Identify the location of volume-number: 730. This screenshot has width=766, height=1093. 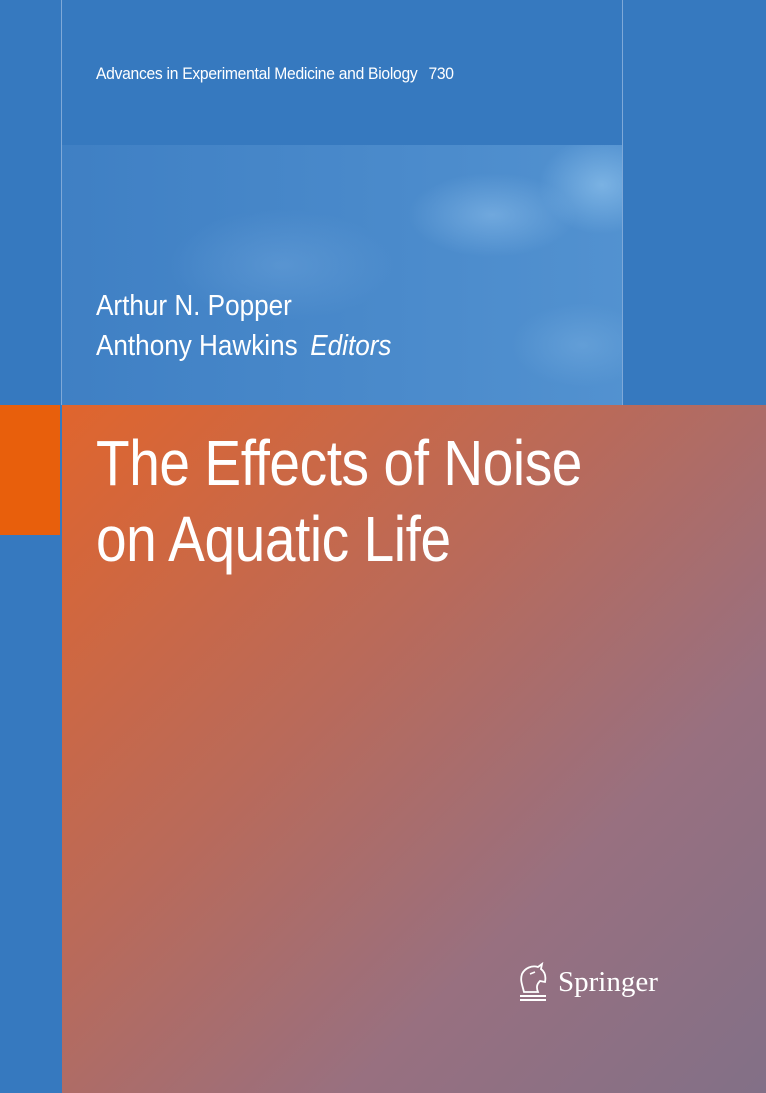
(441, 73).